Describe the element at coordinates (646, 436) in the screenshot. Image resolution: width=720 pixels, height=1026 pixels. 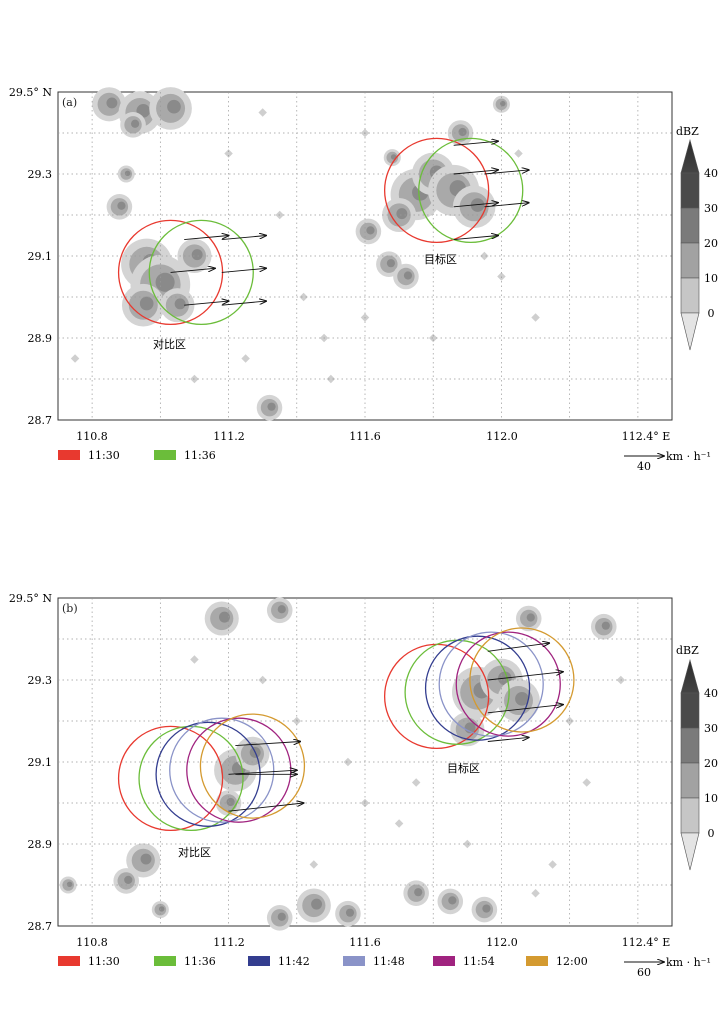
I see `x-tick-label: 112.4° E` at that location.